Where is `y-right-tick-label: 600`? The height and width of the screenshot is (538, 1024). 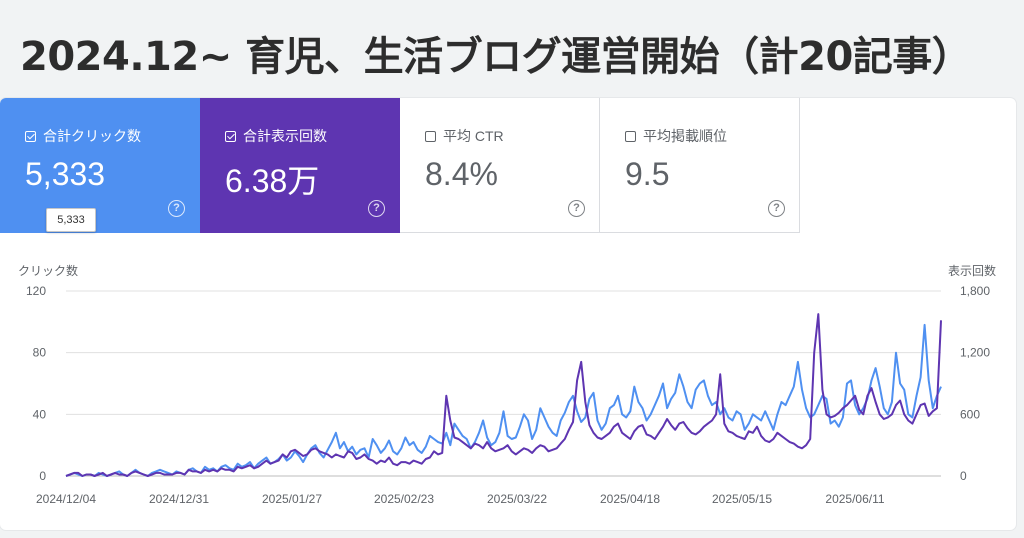 y-right-tick-label: 600 is located at coordinates (970, 414).